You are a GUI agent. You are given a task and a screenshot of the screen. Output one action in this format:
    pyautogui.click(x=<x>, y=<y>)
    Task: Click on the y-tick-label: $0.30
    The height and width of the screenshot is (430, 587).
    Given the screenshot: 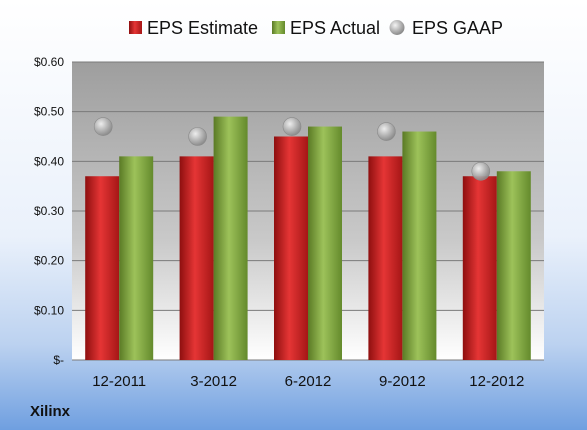 What is the action you would take?
    pyautogui.click(x=49, y=211)
    